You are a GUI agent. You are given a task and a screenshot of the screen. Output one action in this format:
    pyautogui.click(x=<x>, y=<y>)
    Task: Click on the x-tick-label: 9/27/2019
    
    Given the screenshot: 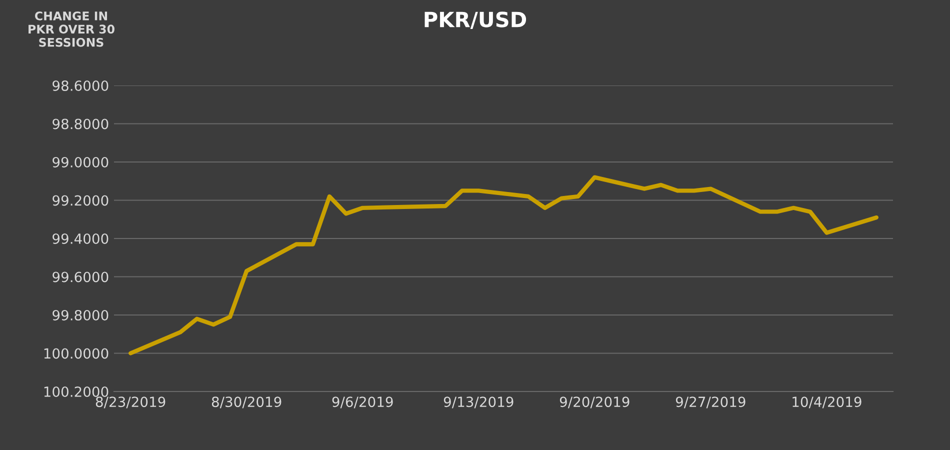 What is the action you would take?
    pyautogui.click(x=711, y=402)
    